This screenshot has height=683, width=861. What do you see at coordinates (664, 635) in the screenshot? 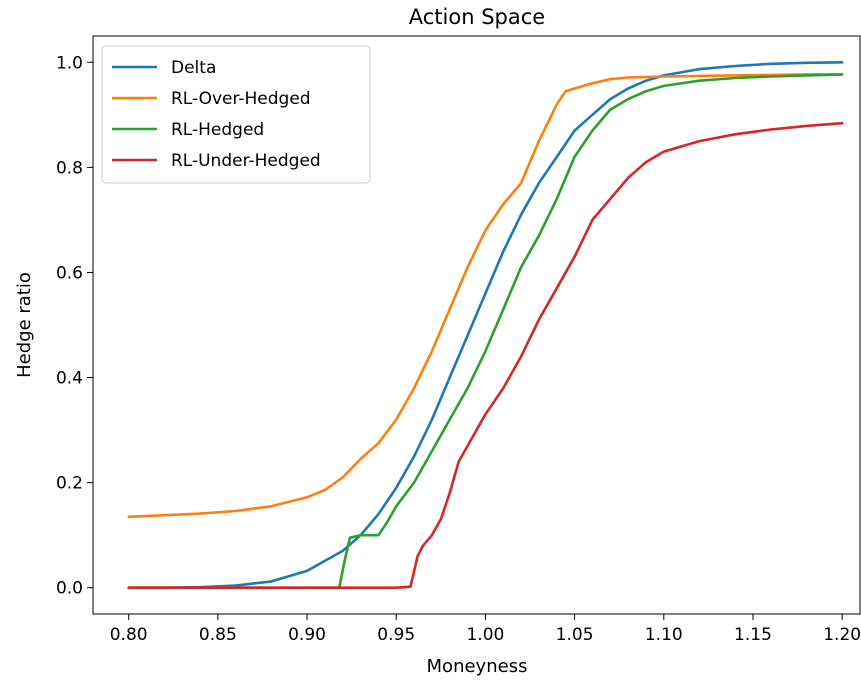
I see `x-tick-label: 1.10` at bounding box center [664, 635].